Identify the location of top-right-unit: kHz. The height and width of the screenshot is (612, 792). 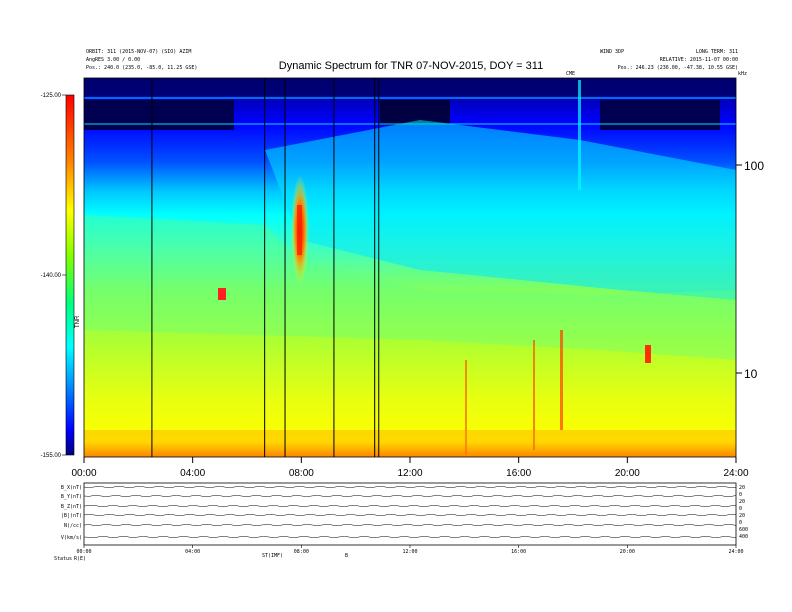
(742, 74).